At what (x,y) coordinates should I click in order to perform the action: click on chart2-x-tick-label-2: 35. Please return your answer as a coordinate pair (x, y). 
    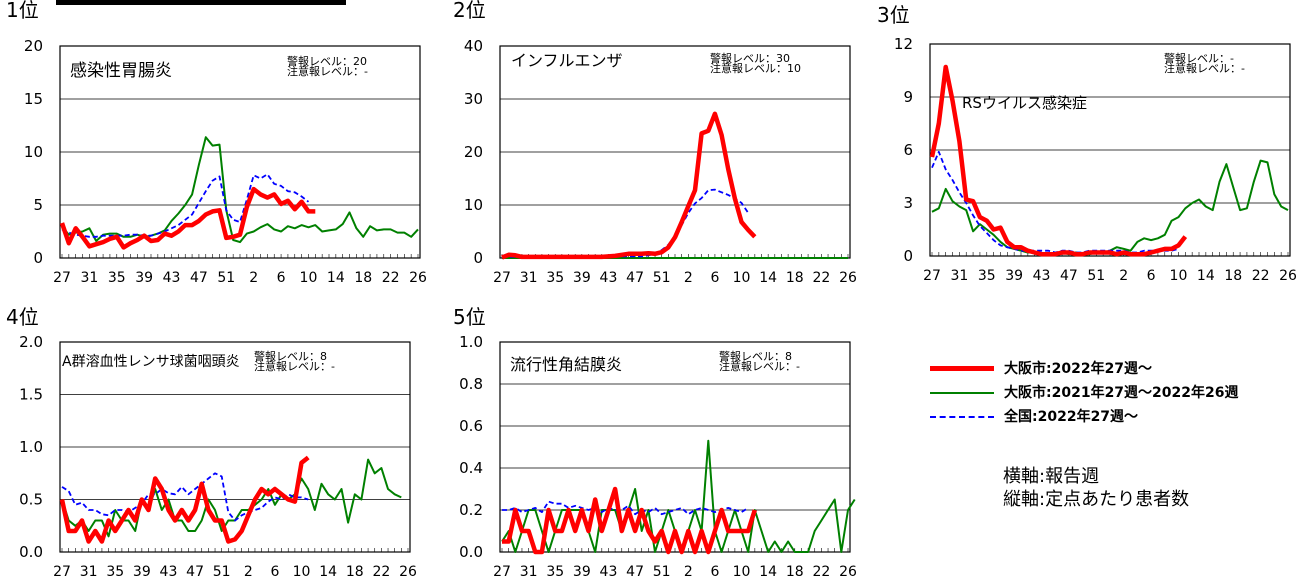
    Looking at the image, I should click on (555, 278).